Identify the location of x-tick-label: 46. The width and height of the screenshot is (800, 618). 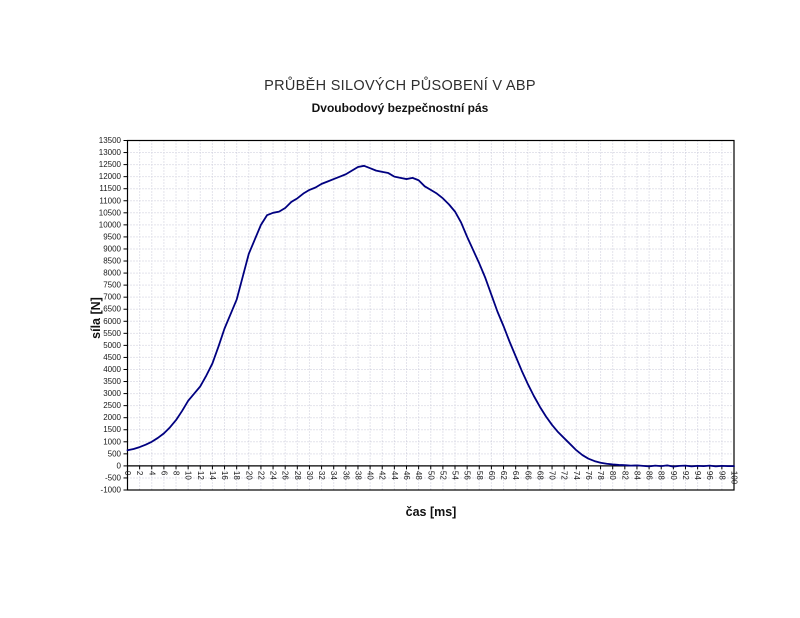
(406, 475).